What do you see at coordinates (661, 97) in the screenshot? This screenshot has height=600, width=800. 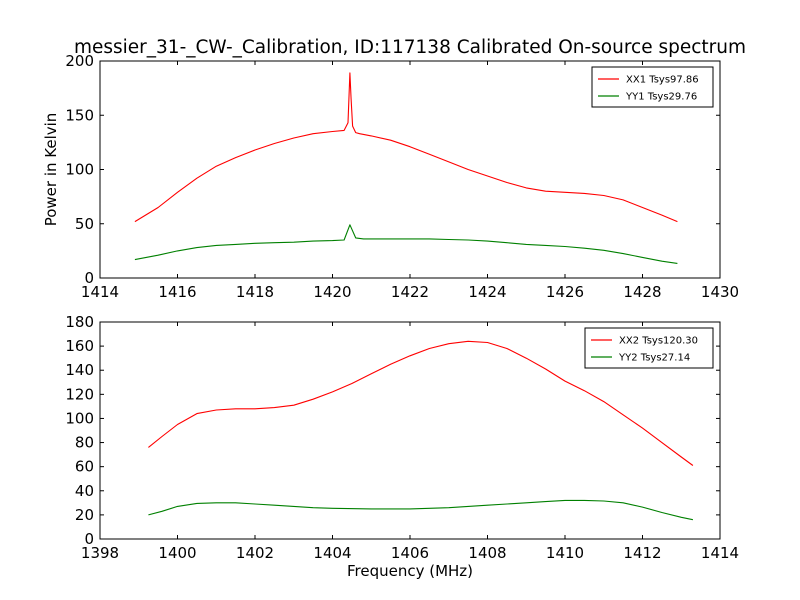 I see `legend-entry: YY1 Tsys29.76` at bounding box center [661, 97].